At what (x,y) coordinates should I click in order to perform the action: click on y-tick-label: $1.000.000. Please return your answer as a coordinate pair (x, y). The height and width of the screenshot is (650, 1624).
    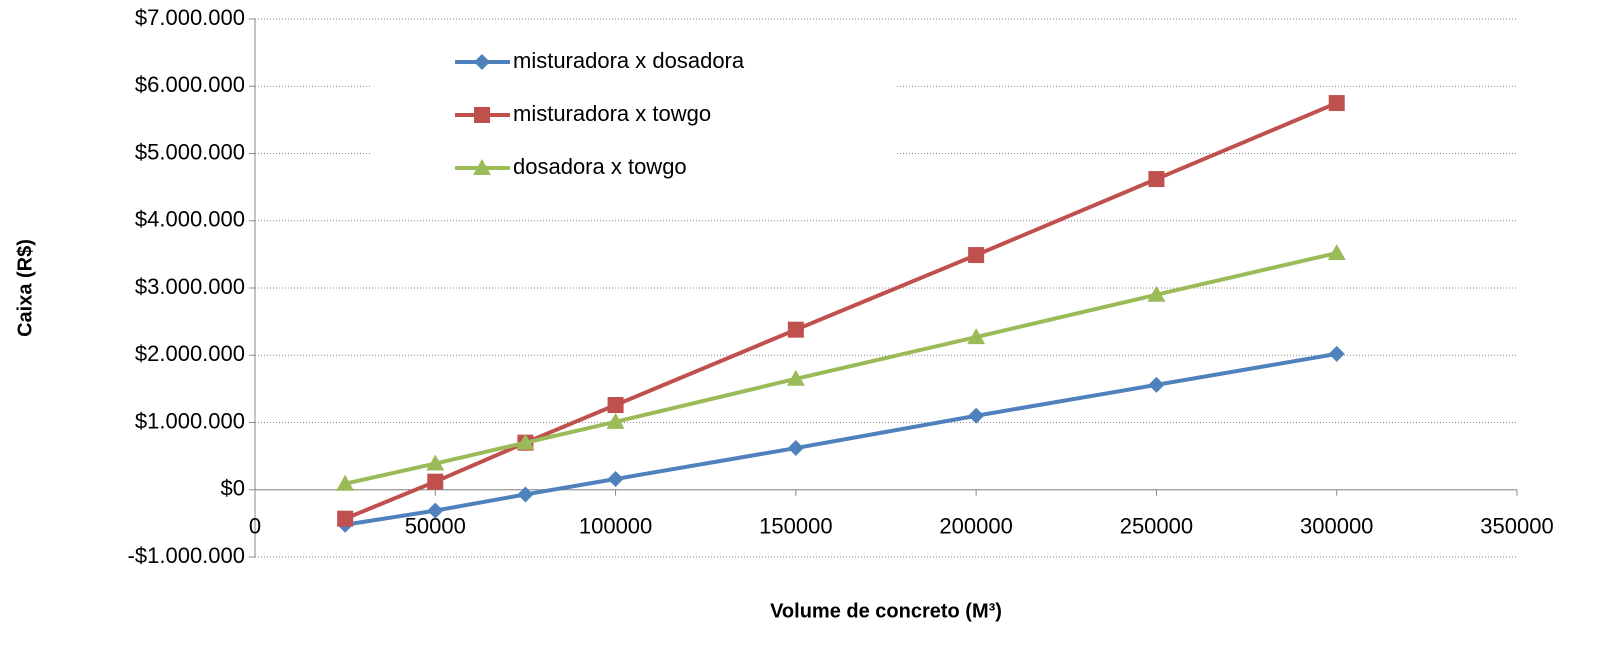
    Looking at the image, I should click on (190, 420).